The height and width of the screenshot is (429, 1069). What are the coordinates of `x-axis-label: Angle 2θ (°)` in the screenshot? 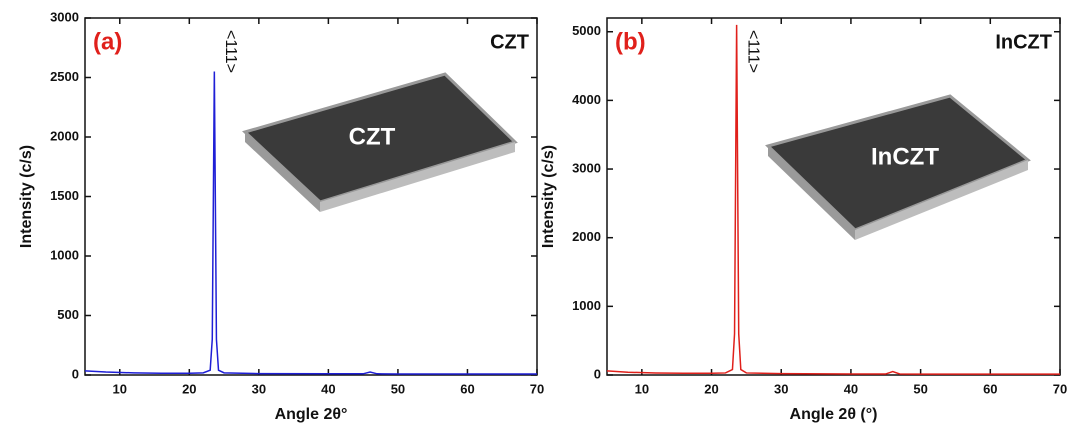 It's located at (834, 414).